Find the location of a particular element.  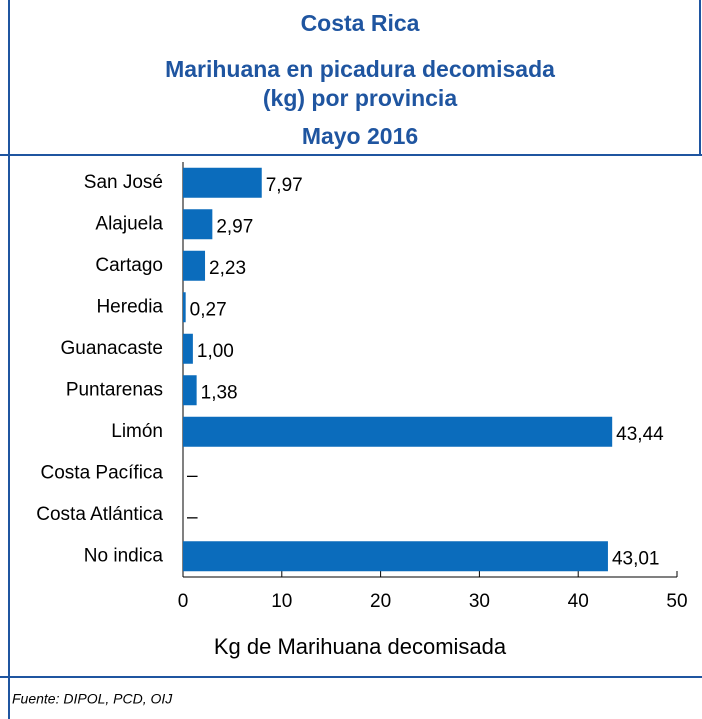

x-tick-label: 10 is located at coordinates (281, 601).